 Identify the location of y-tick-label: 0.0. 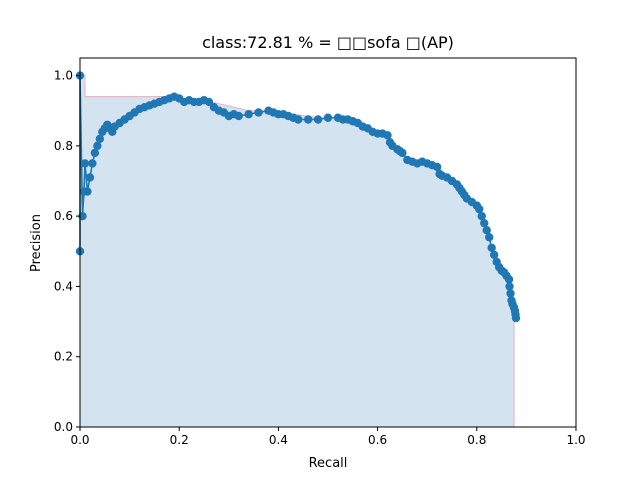
(63, 427).